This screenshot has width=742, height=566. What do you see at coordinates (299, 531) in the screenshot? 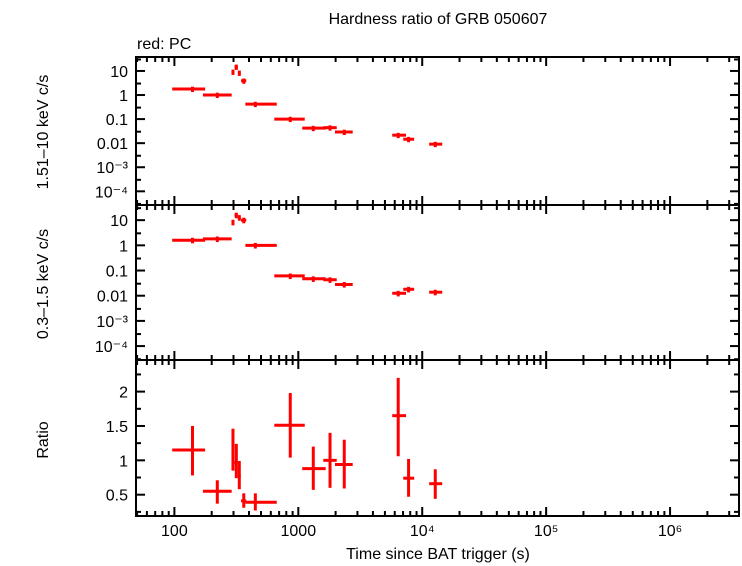
I see `x-tick-label: 1000` at bounding box center [299, 531].